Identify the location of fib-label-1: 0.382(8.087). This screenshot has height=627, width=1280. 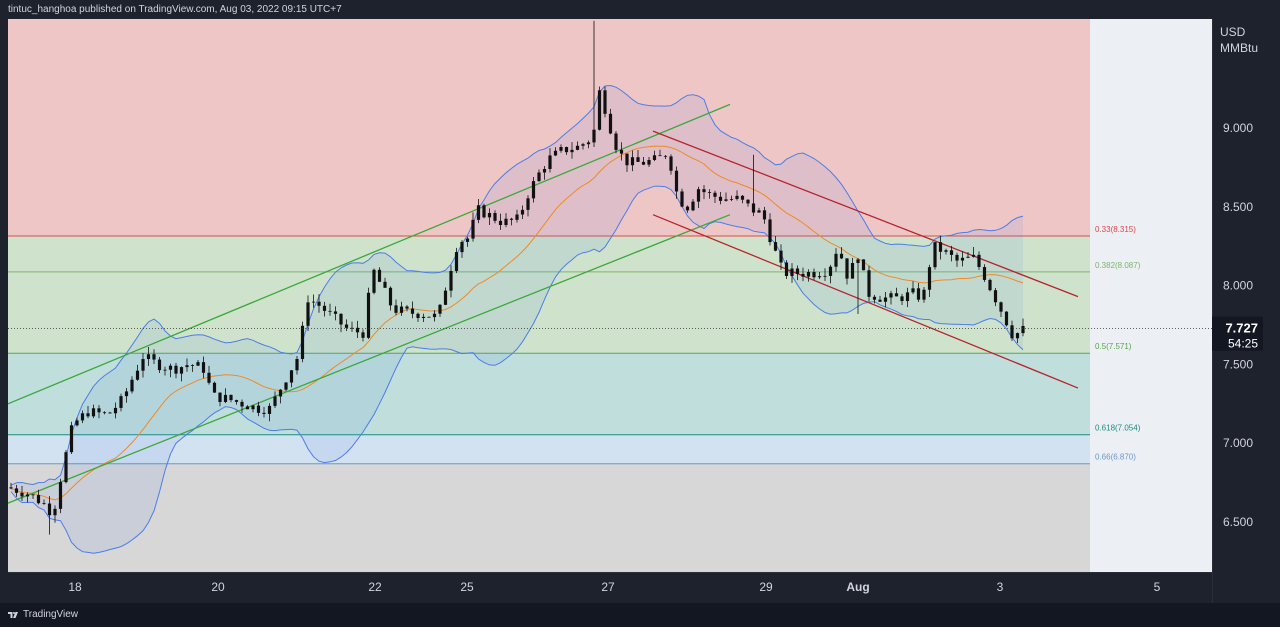
(1118, 265).